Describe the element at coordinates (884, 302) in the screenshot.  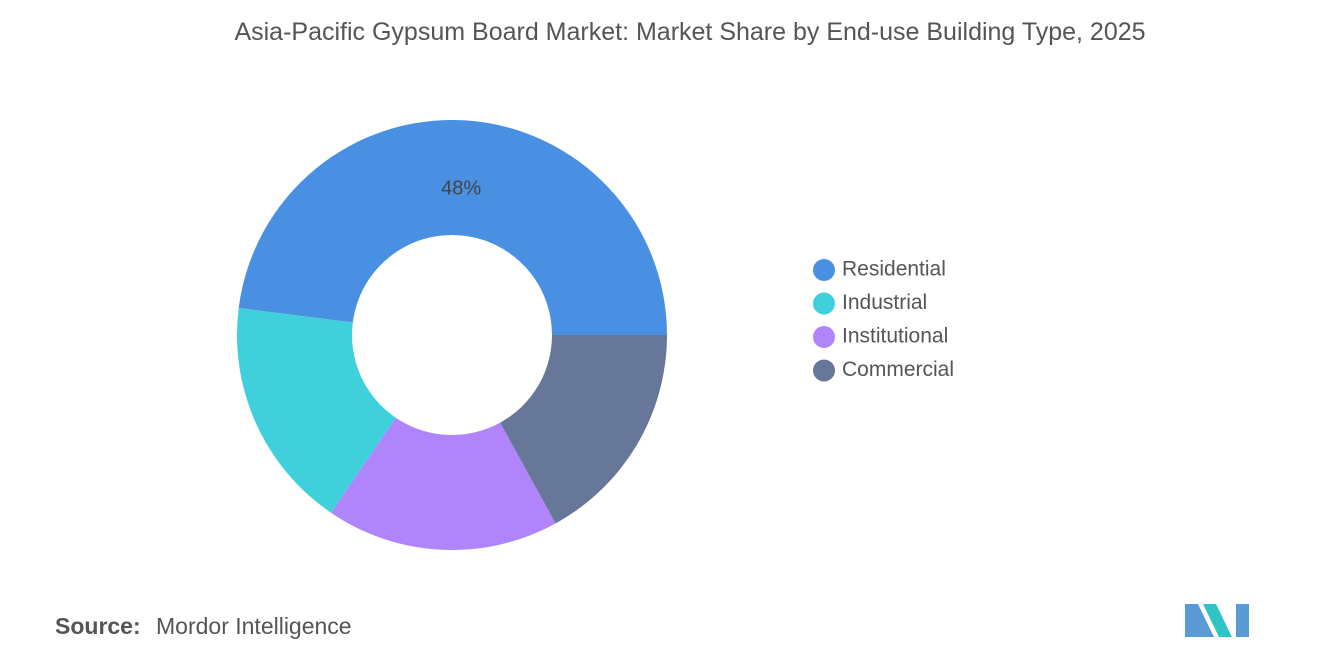
I see `legend-label: Industrial` at that location.